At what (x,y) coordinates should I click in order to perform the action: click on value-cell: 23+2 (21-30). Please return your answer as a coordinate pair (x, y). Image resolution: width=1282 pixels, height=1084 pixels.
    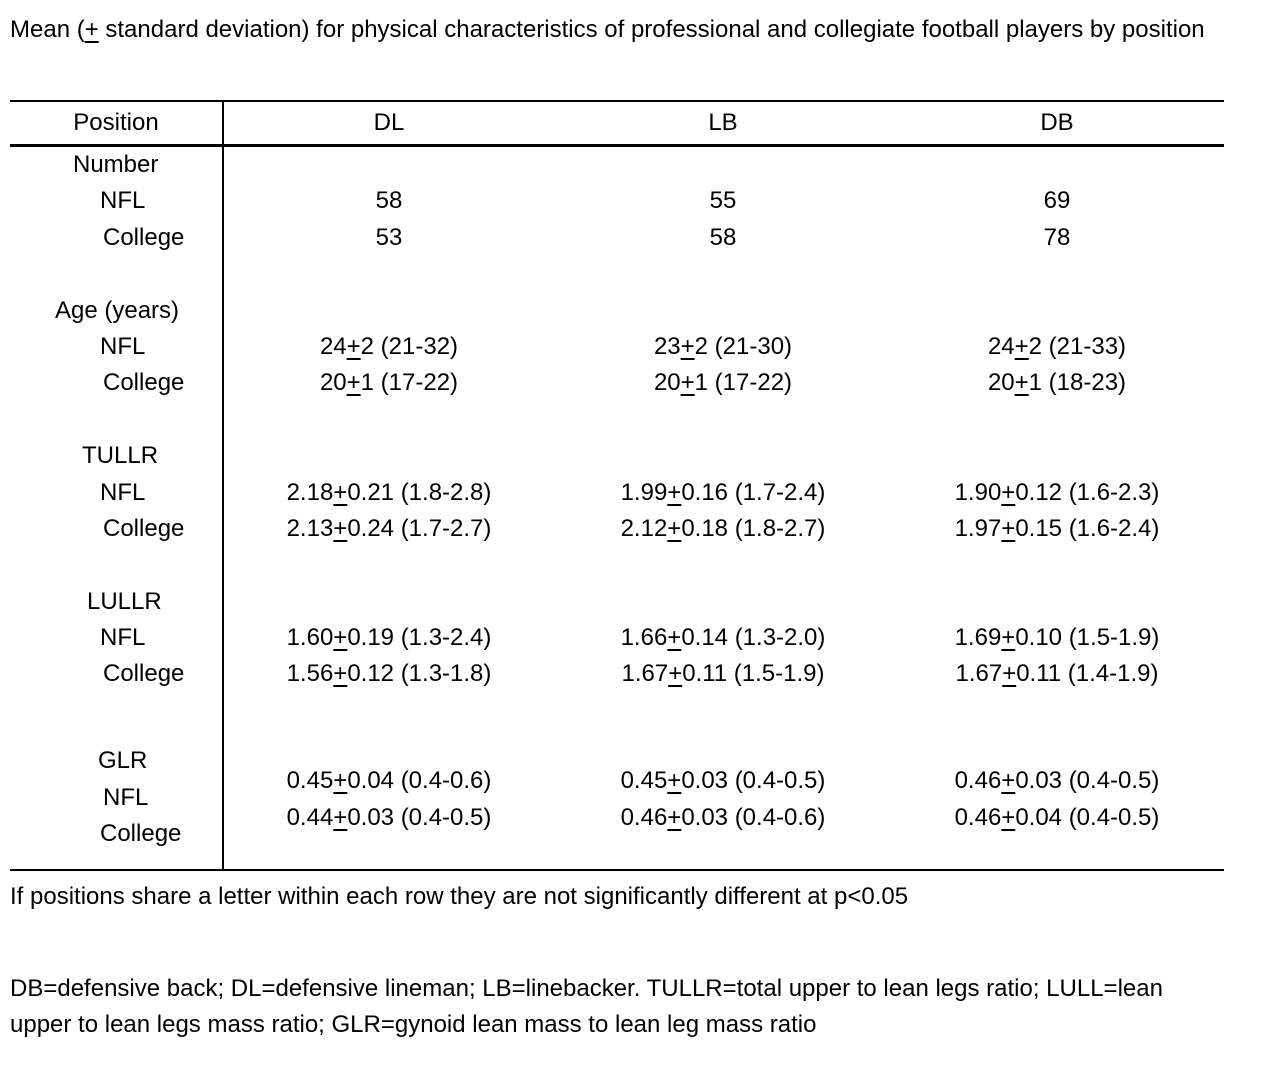
    Looking at the image, I should click on (723, 346).